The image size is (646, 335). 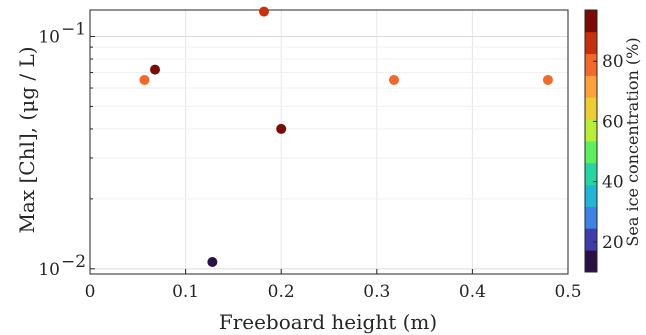 I want to click on x-axis-label: Freeboard height (m), so click(x=328, y=322).